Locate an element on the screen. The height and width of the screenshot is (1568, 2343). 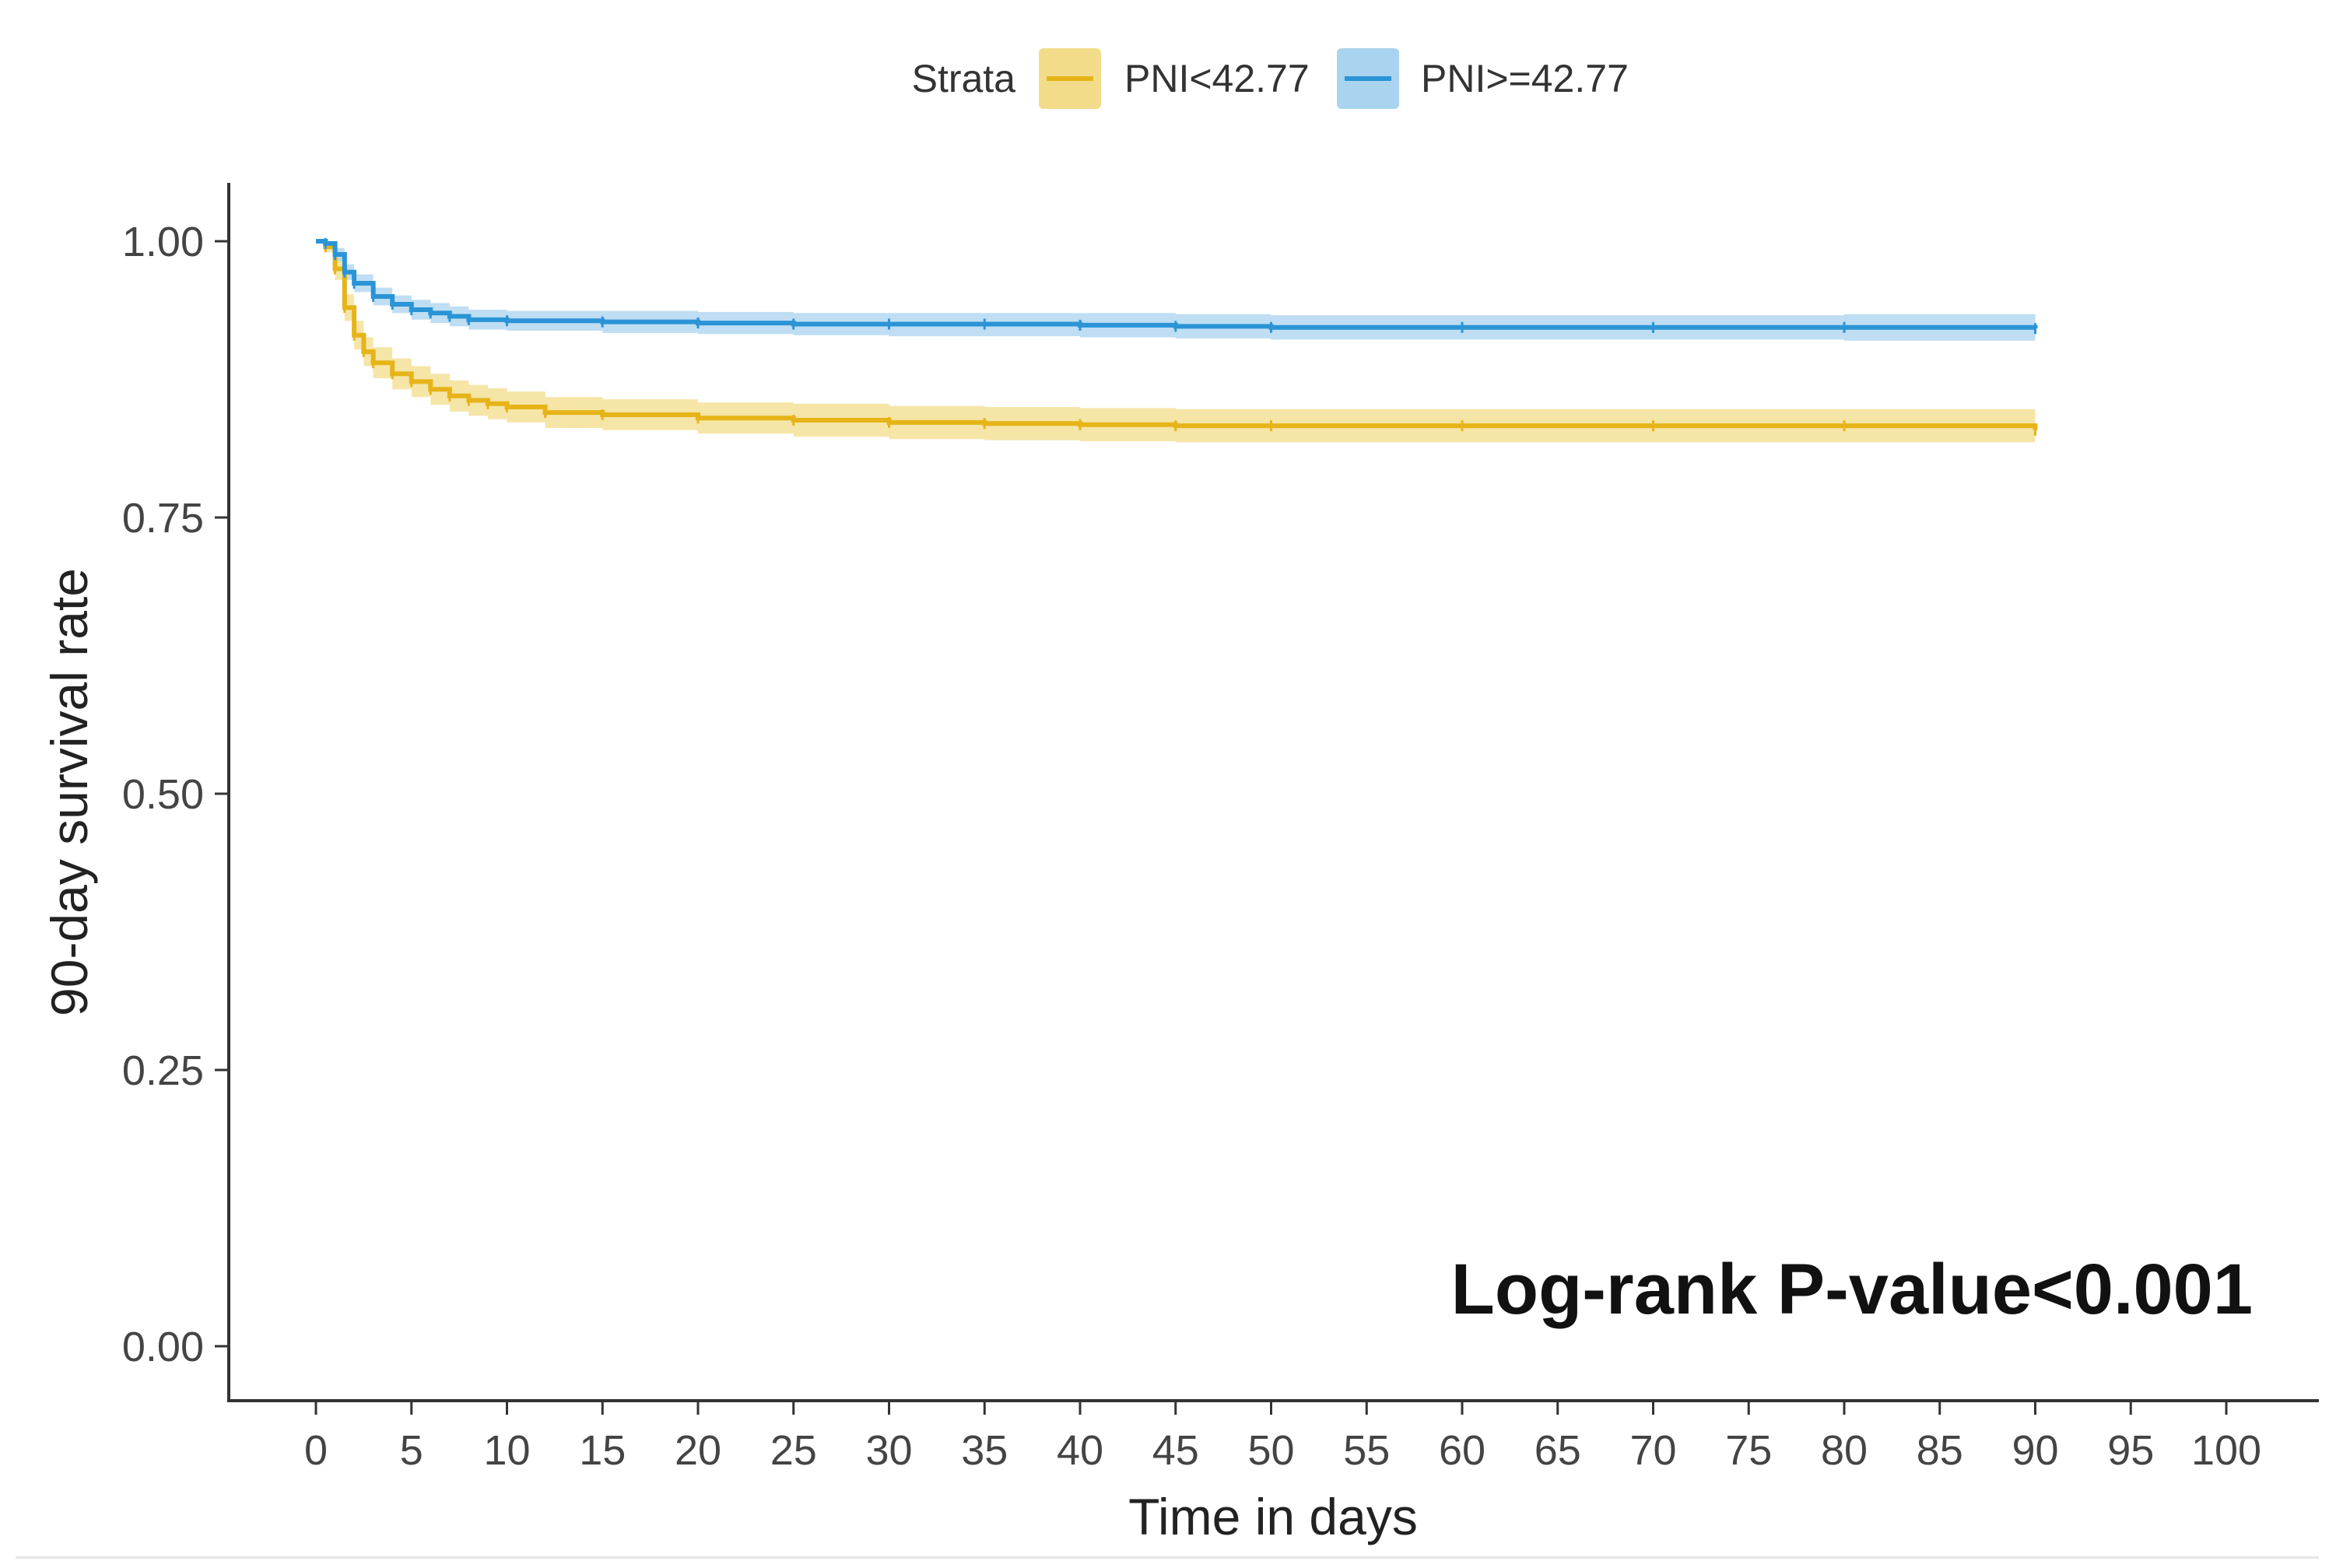
x-tick-label: 90 is located at coordinates (2035, 1450).